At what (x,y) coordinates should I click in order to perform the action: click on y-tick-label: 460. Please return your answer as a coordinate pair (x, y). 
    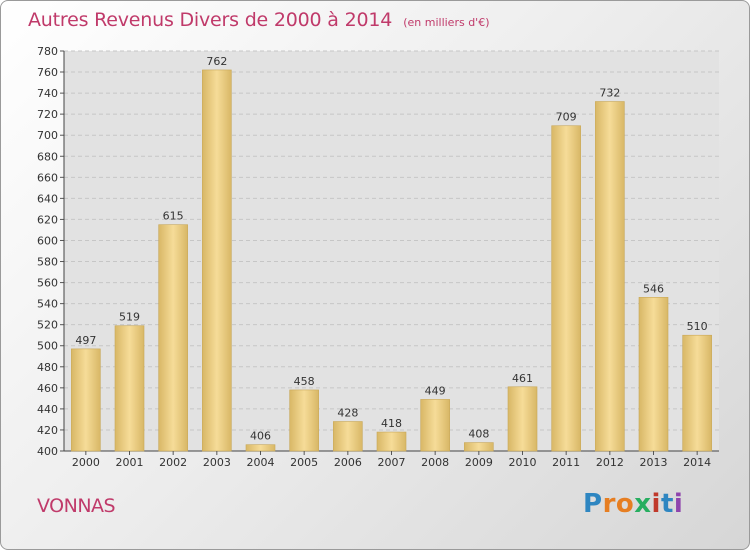
    Looking at the image, I should click on (47, 388).